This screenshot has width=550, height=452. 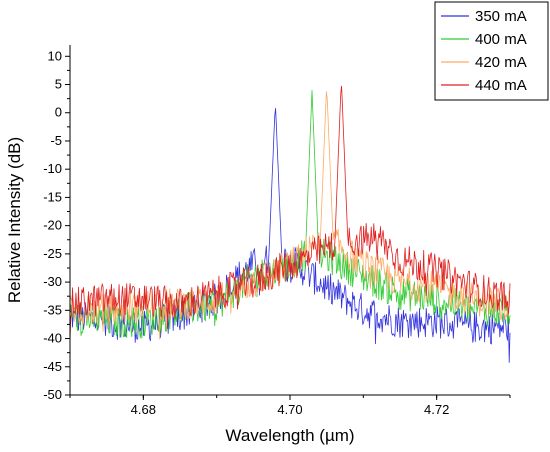 I want to click on legend: 350 mA 400 mA 420 mA 440 mA, so click(x=491, y=51).